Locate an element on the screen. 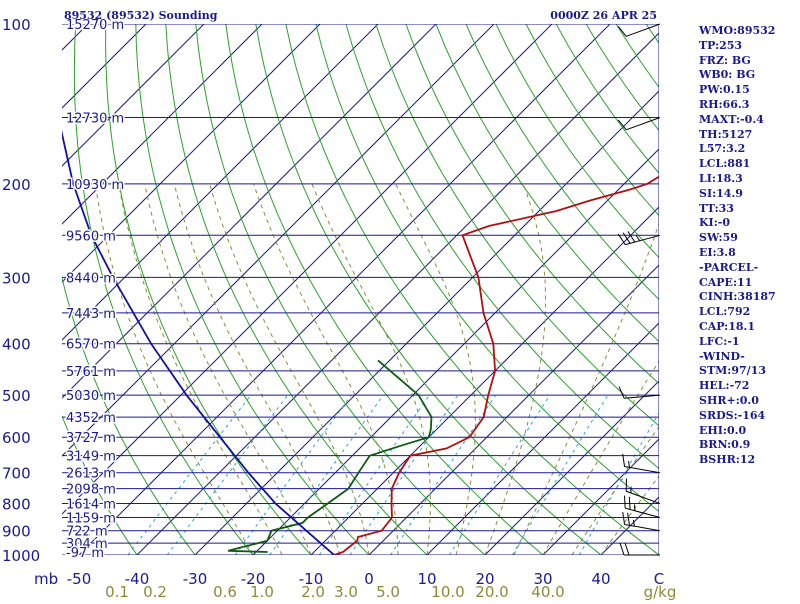 This screenshot has height=604, width=800. station-title: 89532 (89532) Sounding is located at coordinates (140, 15).